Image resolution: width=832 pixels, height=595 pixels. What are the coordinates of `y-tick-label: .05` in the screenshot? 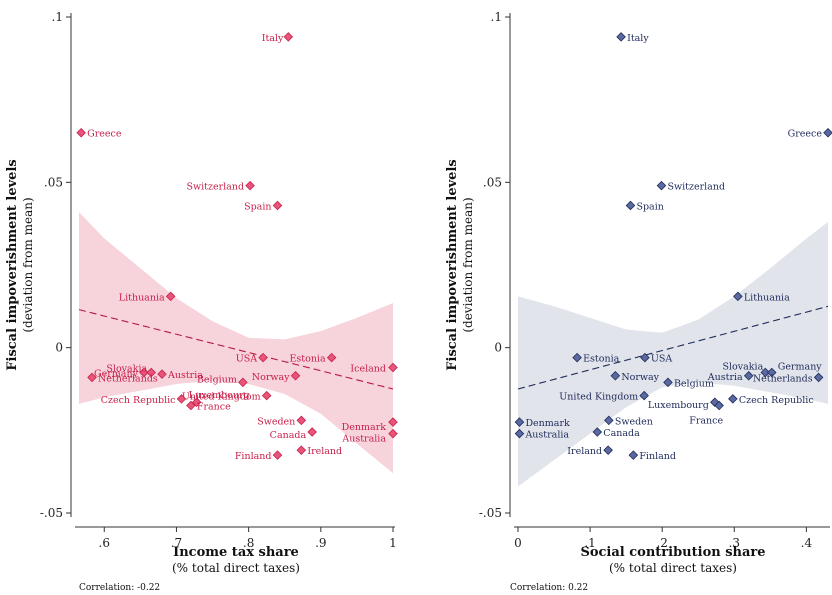 It's located at (492, 182).